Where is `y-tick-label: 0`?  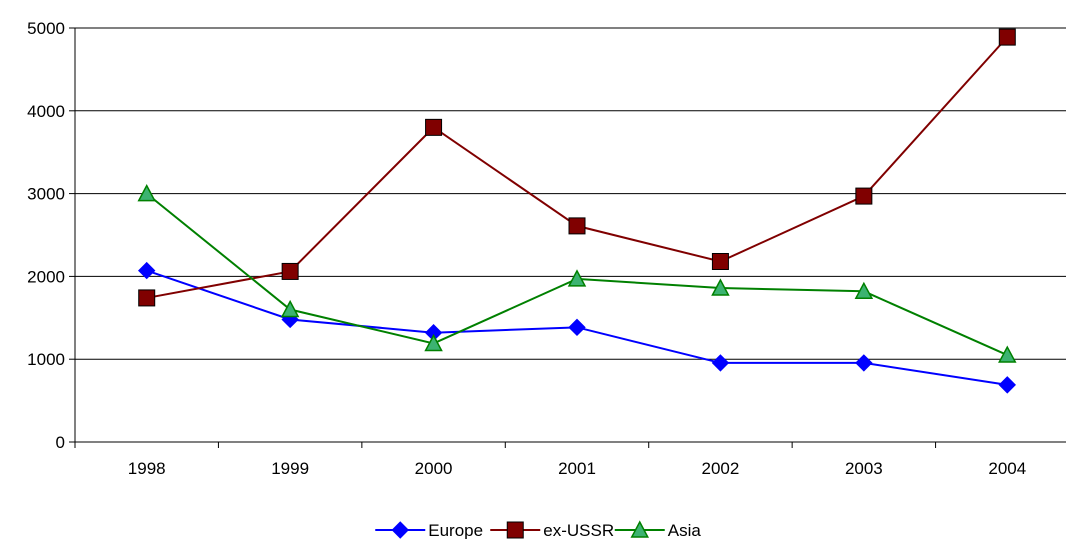
y-tick-label: 0 is located at coordinates (60, 442).